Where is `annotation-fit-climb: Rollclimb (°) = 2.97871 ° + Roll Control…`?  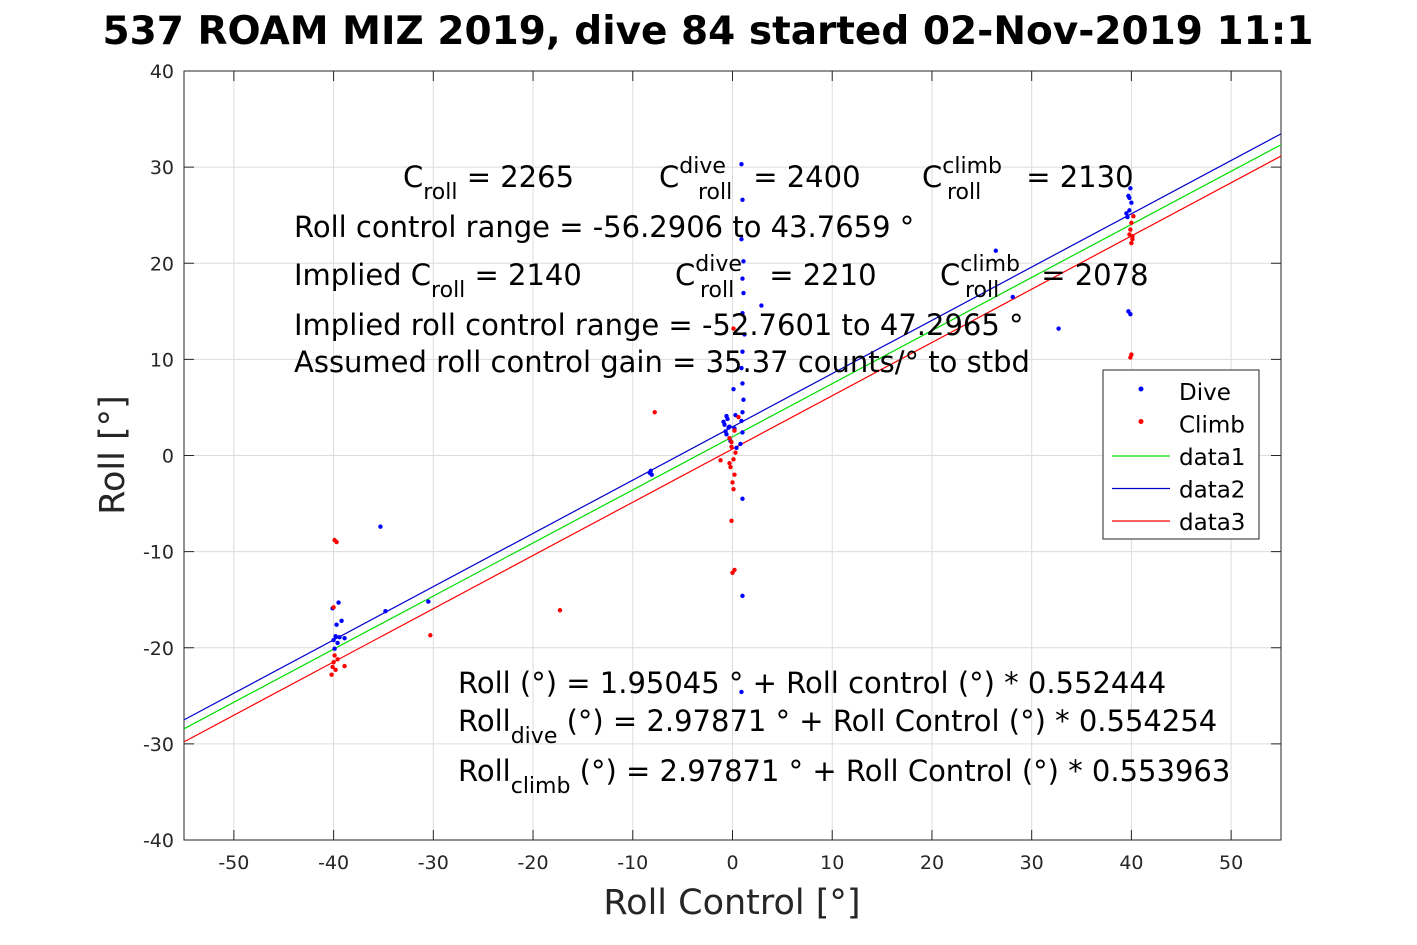 annotation-fit-climb: Rollclimb (°) = 2.97871 ° + Roll Control… is located at coordinates (844, 776).